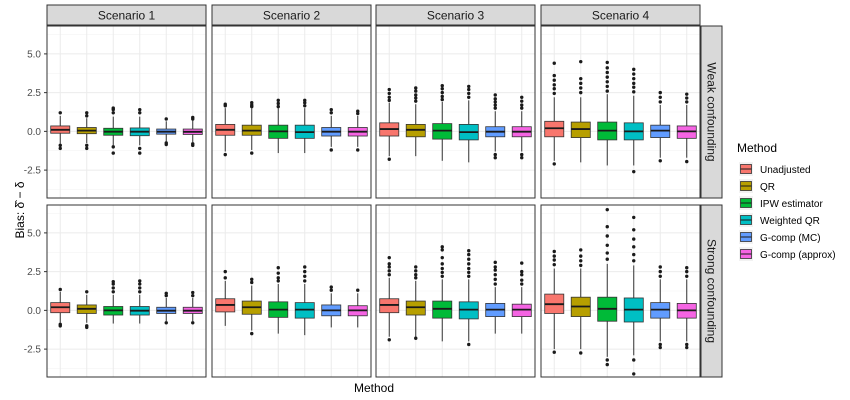 The width and height of the screenshot is (850, 400). Describe the element at coordinates (34, 132) in the screenshot. I see `y-tick-label: 0.0` at that location.